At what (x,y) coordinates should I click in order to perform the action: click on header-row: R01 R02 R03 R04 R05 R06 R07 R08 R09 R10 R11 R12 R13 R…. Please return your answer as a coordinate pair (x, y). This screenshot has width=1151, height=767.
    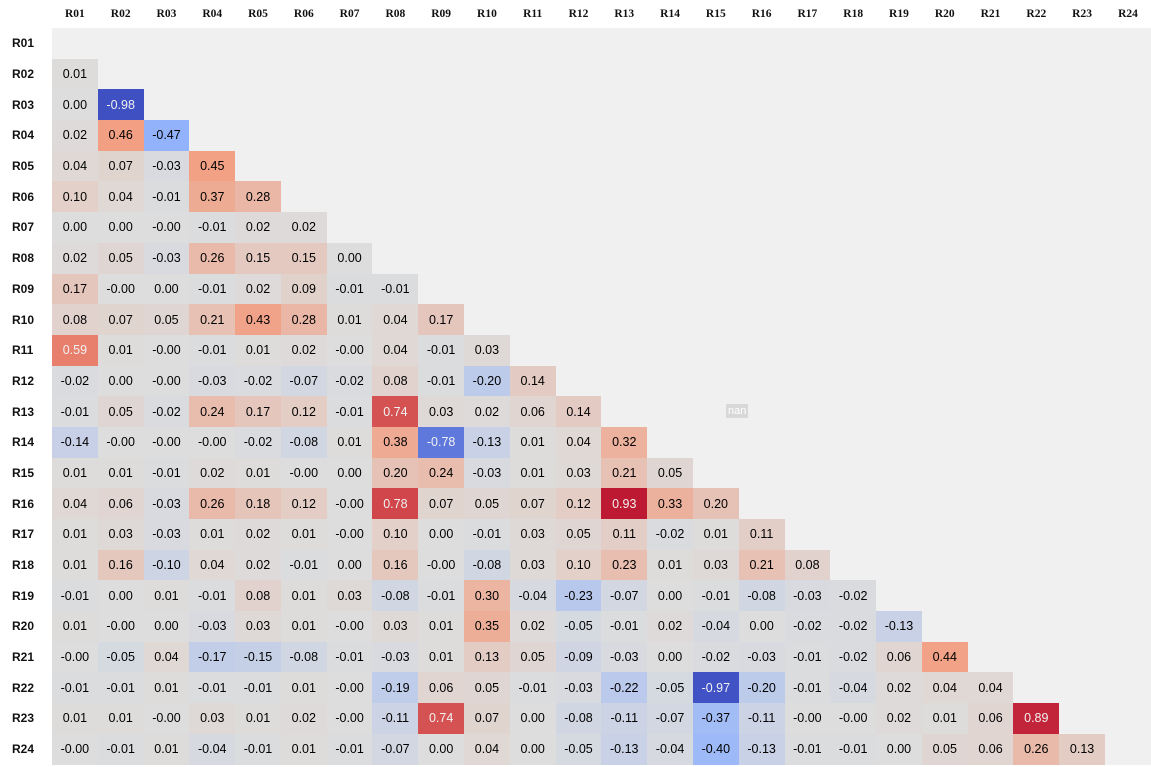
    Looking at the image, I should click on (575, 14).